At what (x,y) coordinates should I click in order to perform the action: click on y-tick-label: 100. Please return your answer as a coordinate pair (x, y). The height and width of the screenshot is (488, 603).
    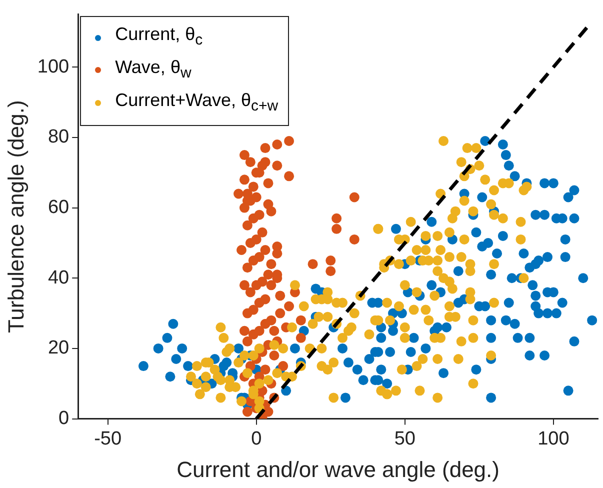
    Looking at the image, I should click on (53, 67).